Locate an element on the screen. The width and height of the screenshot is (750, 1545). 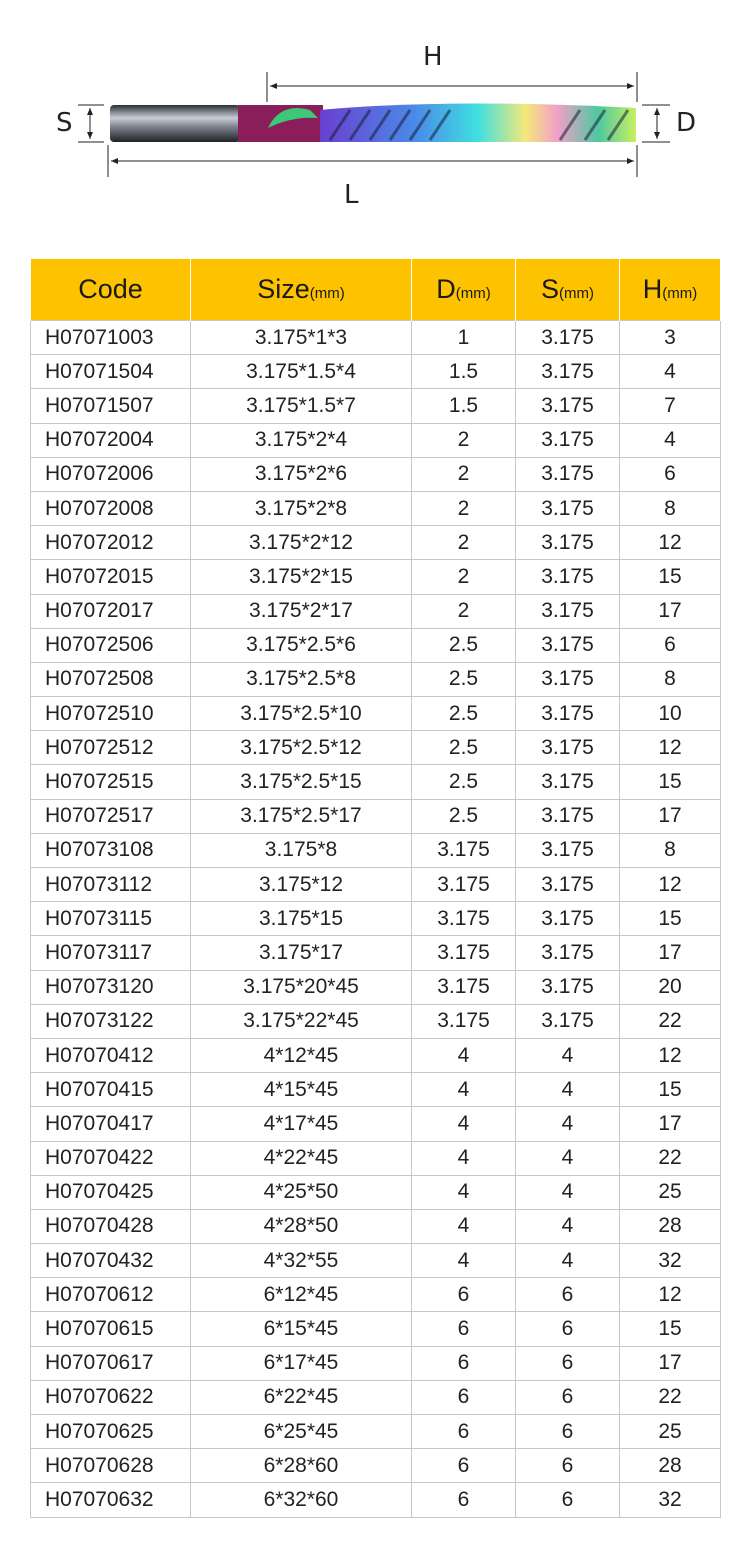
header-d: D(mm) is located at coordinates (463, 290).